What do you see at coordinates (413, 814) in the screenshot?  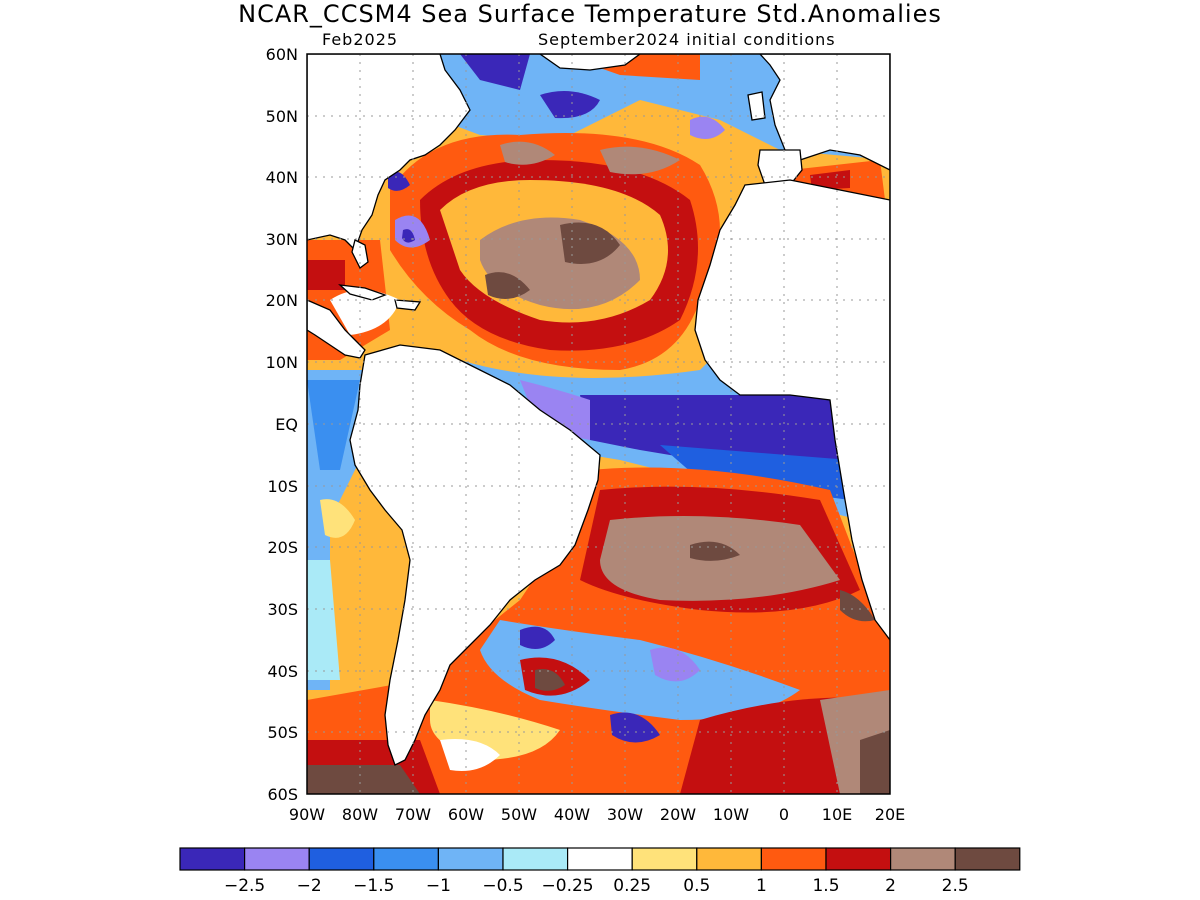 I see `lon-tick-label: 70W` at bounding box center [413, 814].